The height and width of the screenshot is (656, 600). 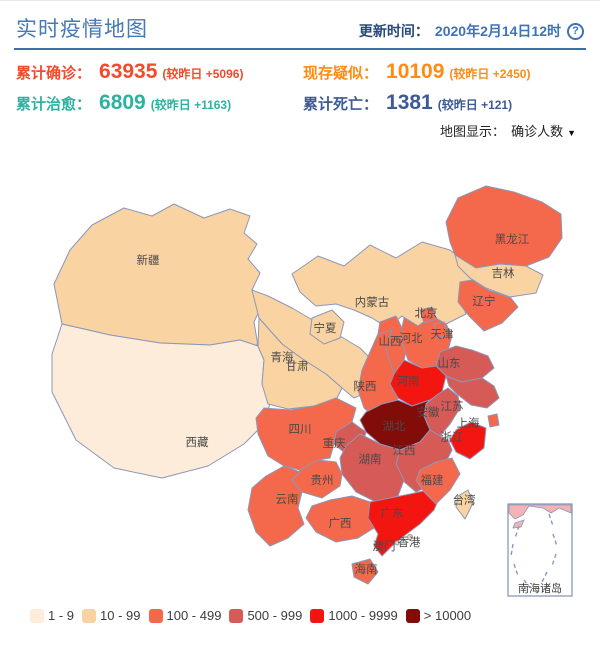 I want to click on province-湖南, so click(x=372, y=468).